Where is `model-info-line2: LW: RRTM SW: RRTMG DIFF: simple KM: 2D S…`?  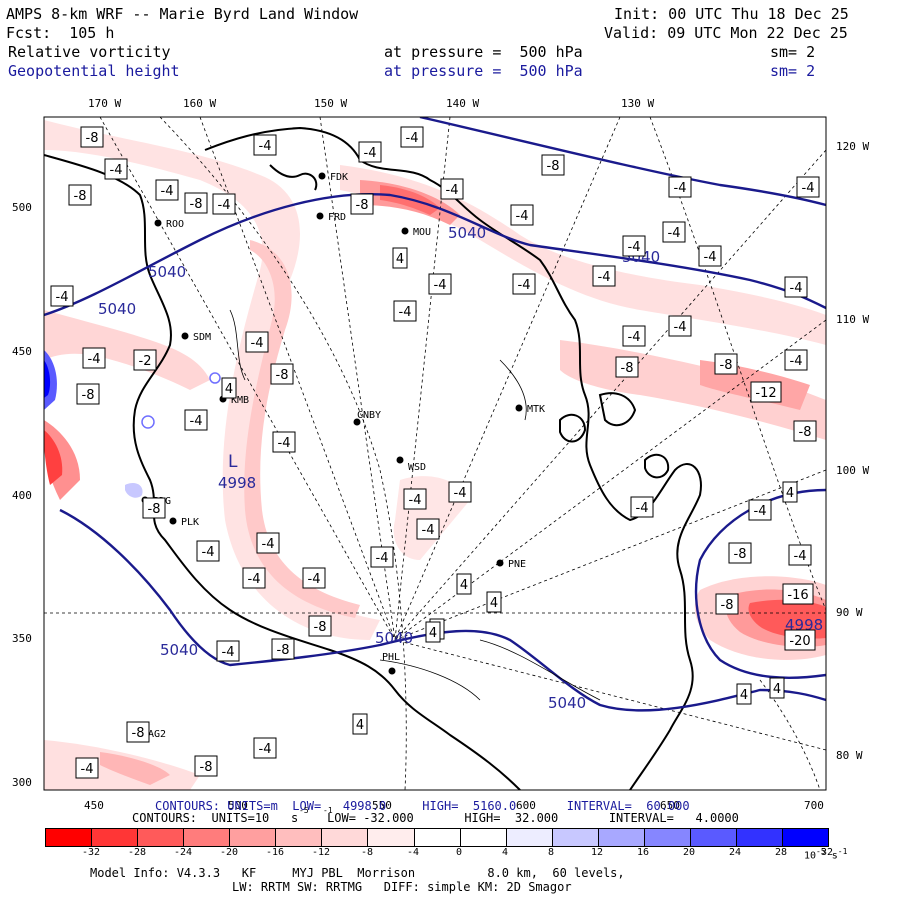 model-info-line2: LW: RRTM SW: RRTMG DIFF: simple KM: 2D S… is located at coordinates (402, 887).